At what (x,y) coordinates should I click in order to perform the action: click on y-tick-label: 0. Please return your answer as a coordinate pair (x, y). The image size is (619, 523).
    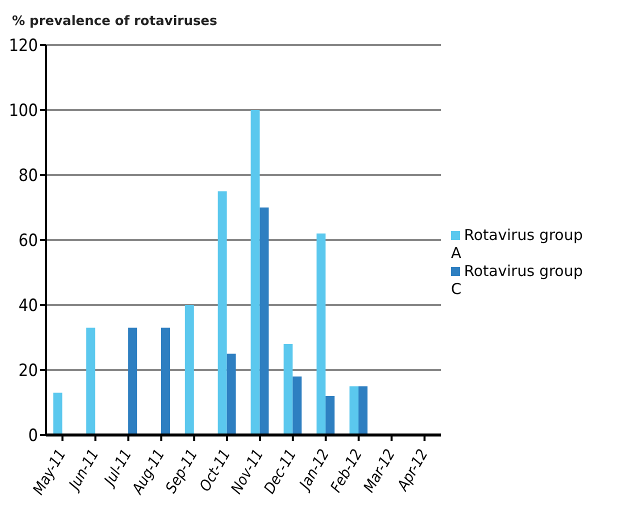
    Looking at the image, I should click on (33, 436).